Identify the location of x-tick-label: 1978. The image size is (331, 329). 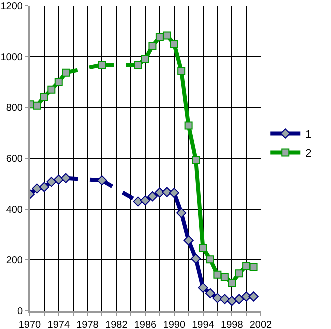
(88, 324).